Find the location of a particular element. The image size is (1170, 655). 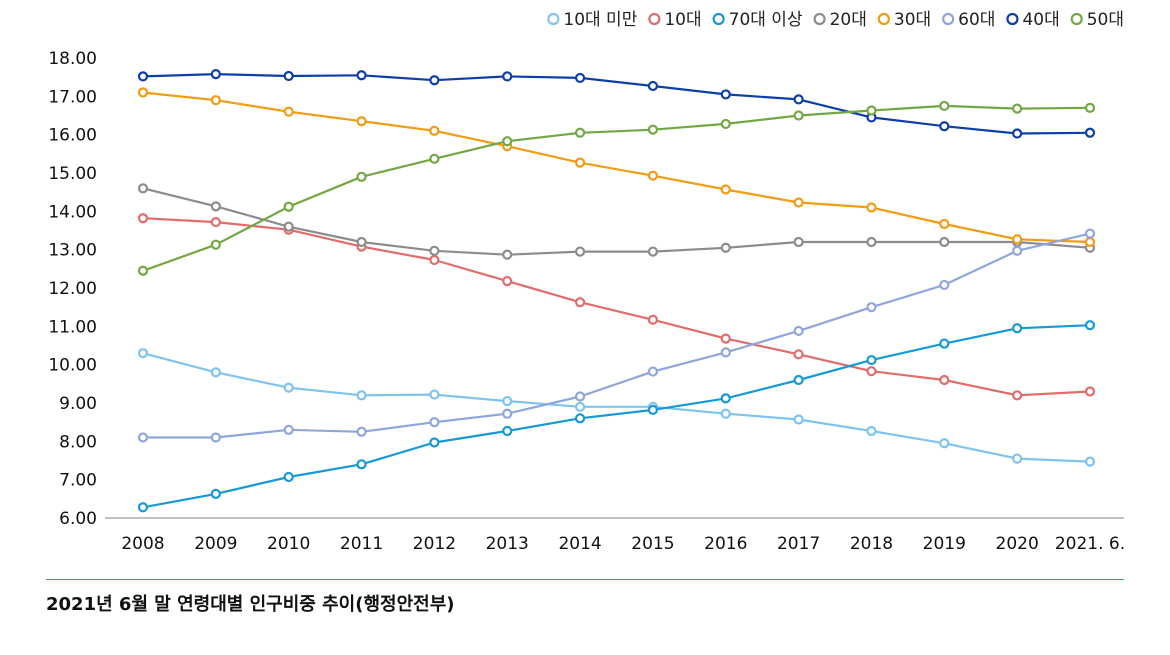

legend-label: 60대 is located at coordinates (976, 20).